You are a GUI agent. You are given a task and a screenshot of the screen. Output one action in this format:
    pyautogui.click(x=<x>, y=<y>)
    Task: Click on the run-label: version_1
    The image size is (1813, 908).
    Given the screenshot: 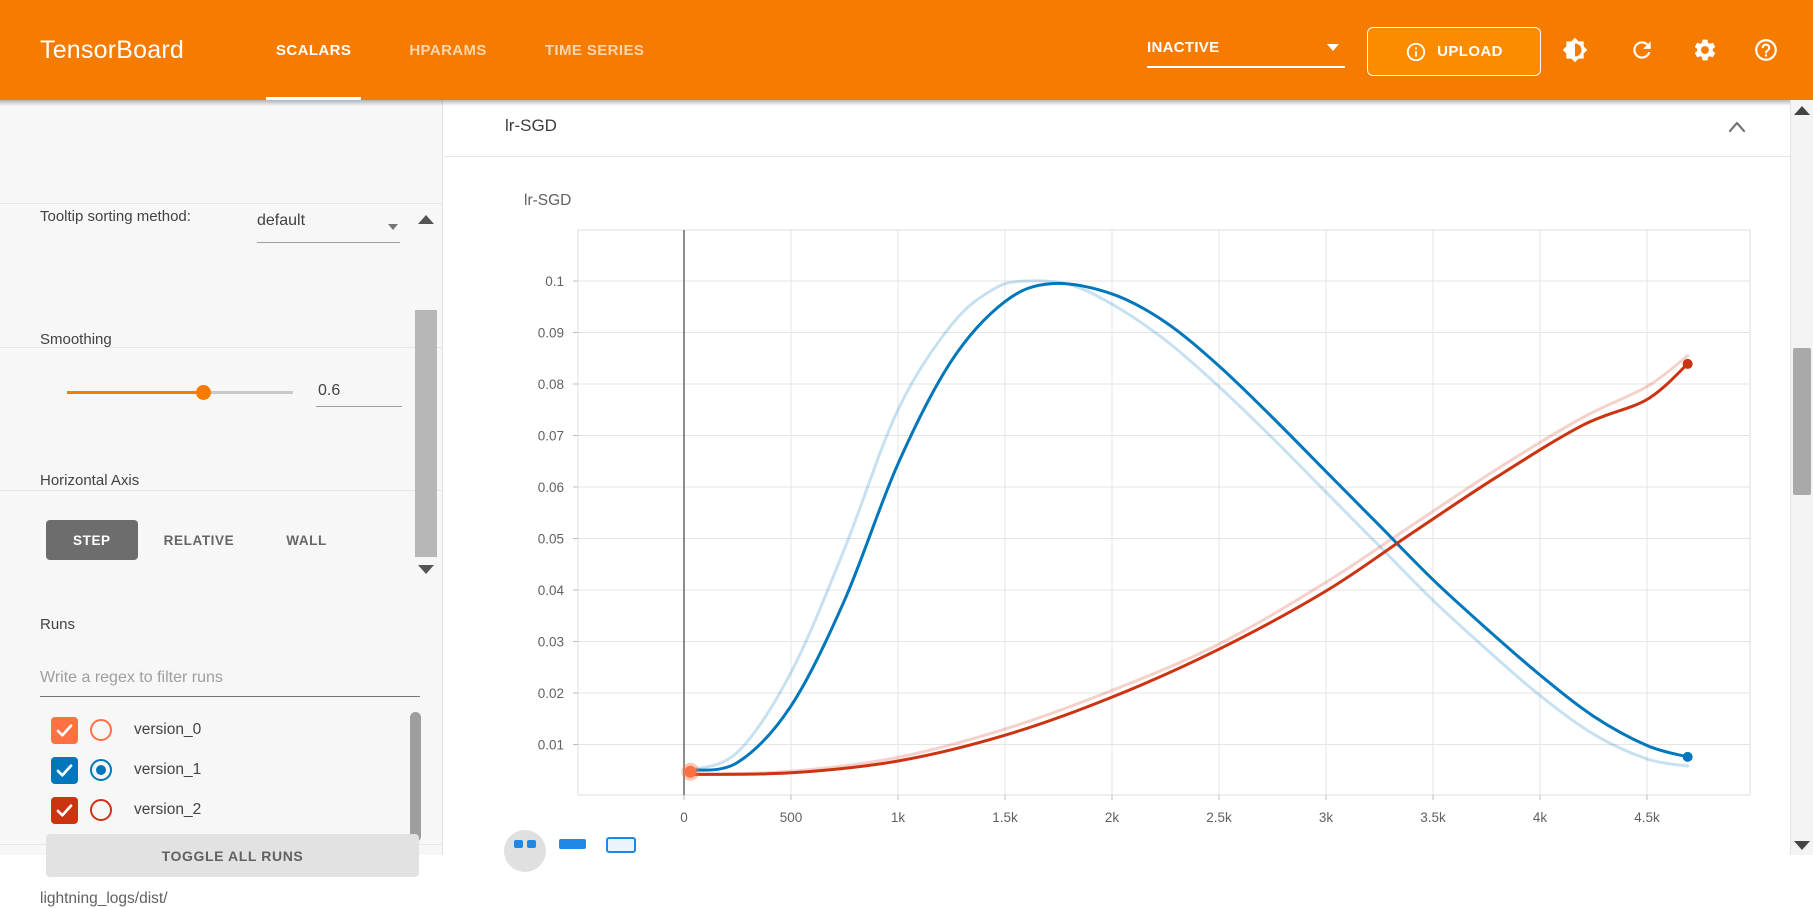 What is the action you would take?
    pyautogui.click(x=168, y=769)
    